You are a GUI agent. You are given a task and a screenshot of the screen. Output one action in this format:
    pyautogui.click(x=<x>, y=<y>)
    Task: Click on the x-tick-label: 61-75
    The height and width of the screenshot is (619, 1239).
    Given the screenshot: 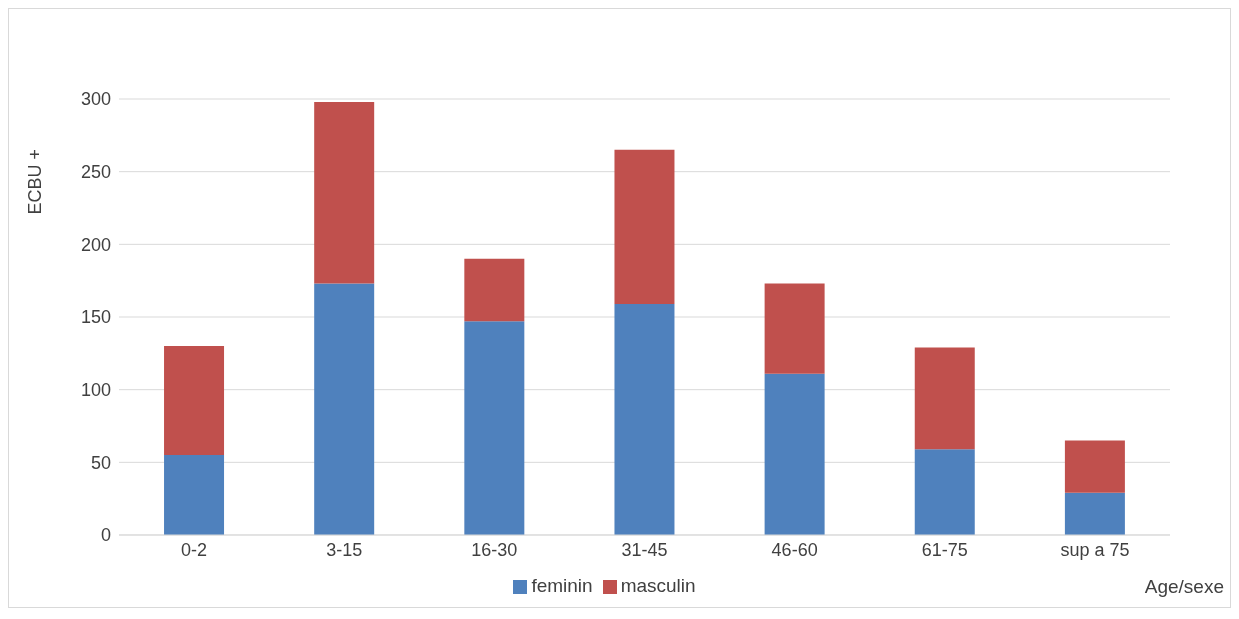 What is the action you would take?
    pyautogui.click(x=944, y=549)
    